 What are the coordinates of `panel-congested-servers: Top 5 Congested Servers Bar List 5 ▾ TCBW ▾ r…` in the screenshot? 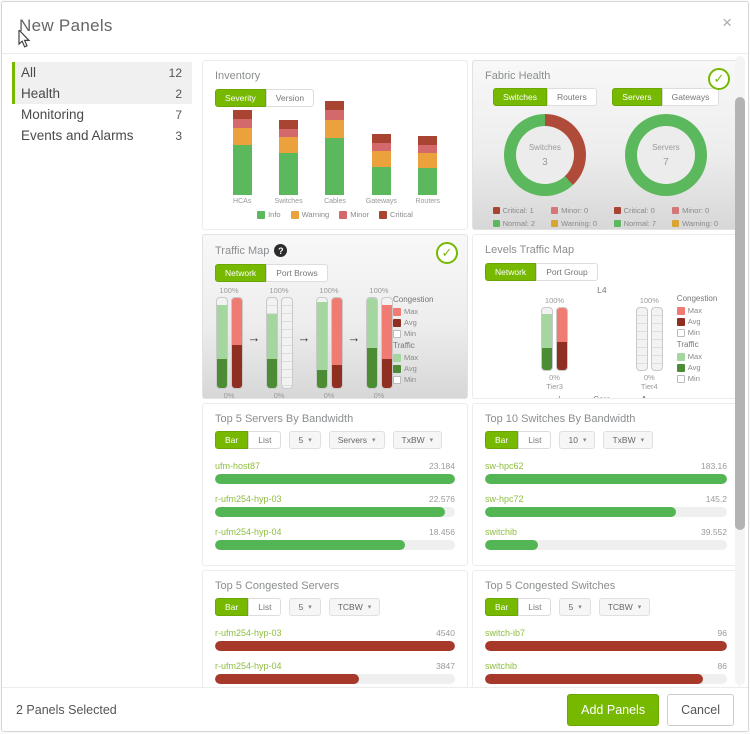 It's located at (335, 628).